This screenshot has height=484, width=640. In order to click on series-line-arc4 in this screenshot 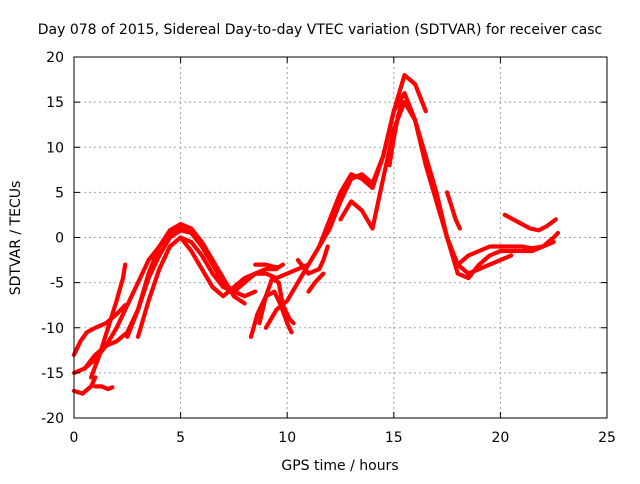, I will do `click(104, 388)`.